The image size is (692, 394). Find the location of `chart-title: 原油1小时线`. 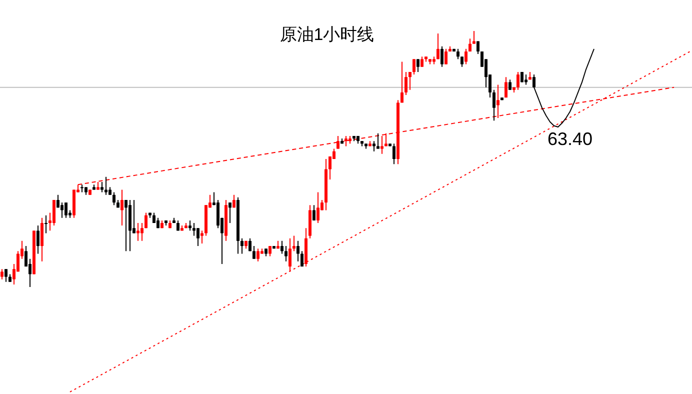

chart-title: 原油1小时线 is located at coordinates (327, 34).